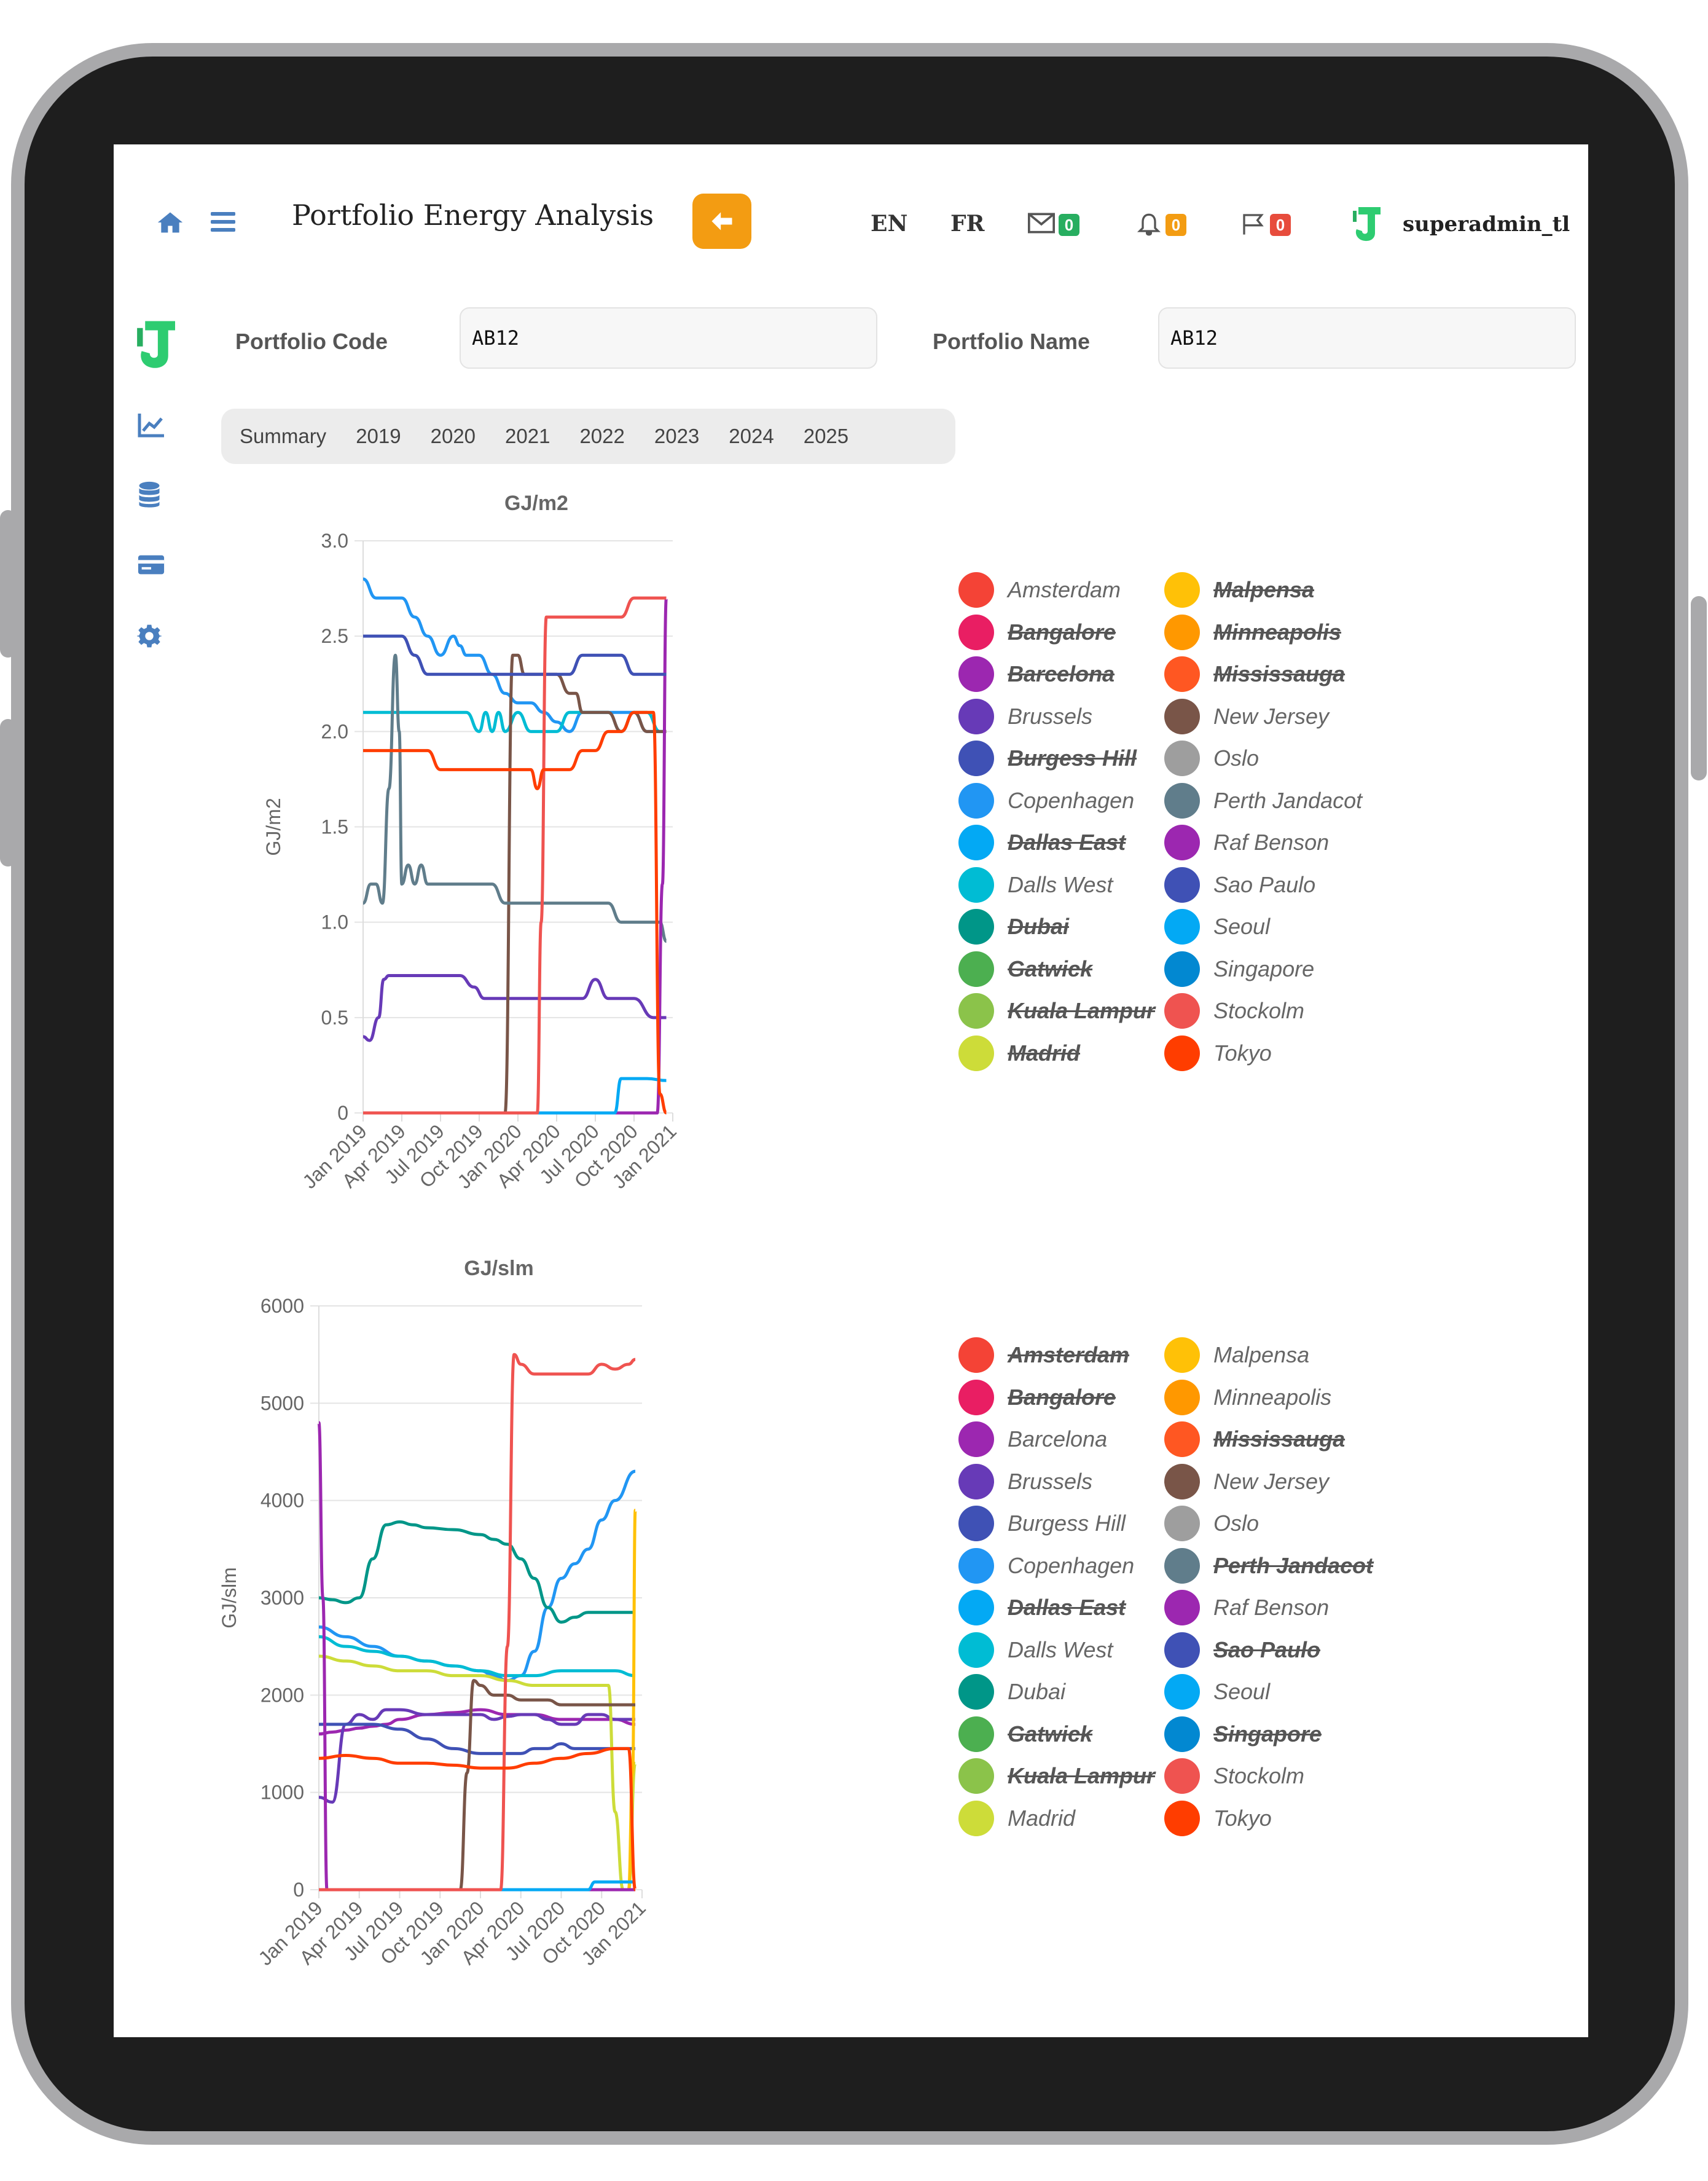  Describe the element at coordinates (151, 426) in the screenshot. I see `chart-line-icon` at that location.